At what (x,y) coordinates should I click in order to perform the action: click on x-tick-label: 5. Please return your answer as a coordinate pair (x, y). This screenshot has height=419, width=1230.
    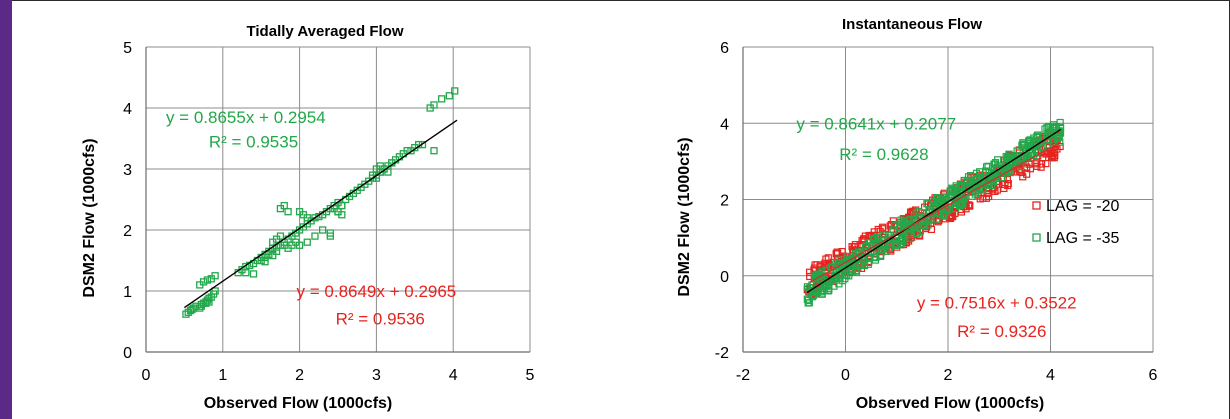
    Looking at the image, I should click on (530, 375).